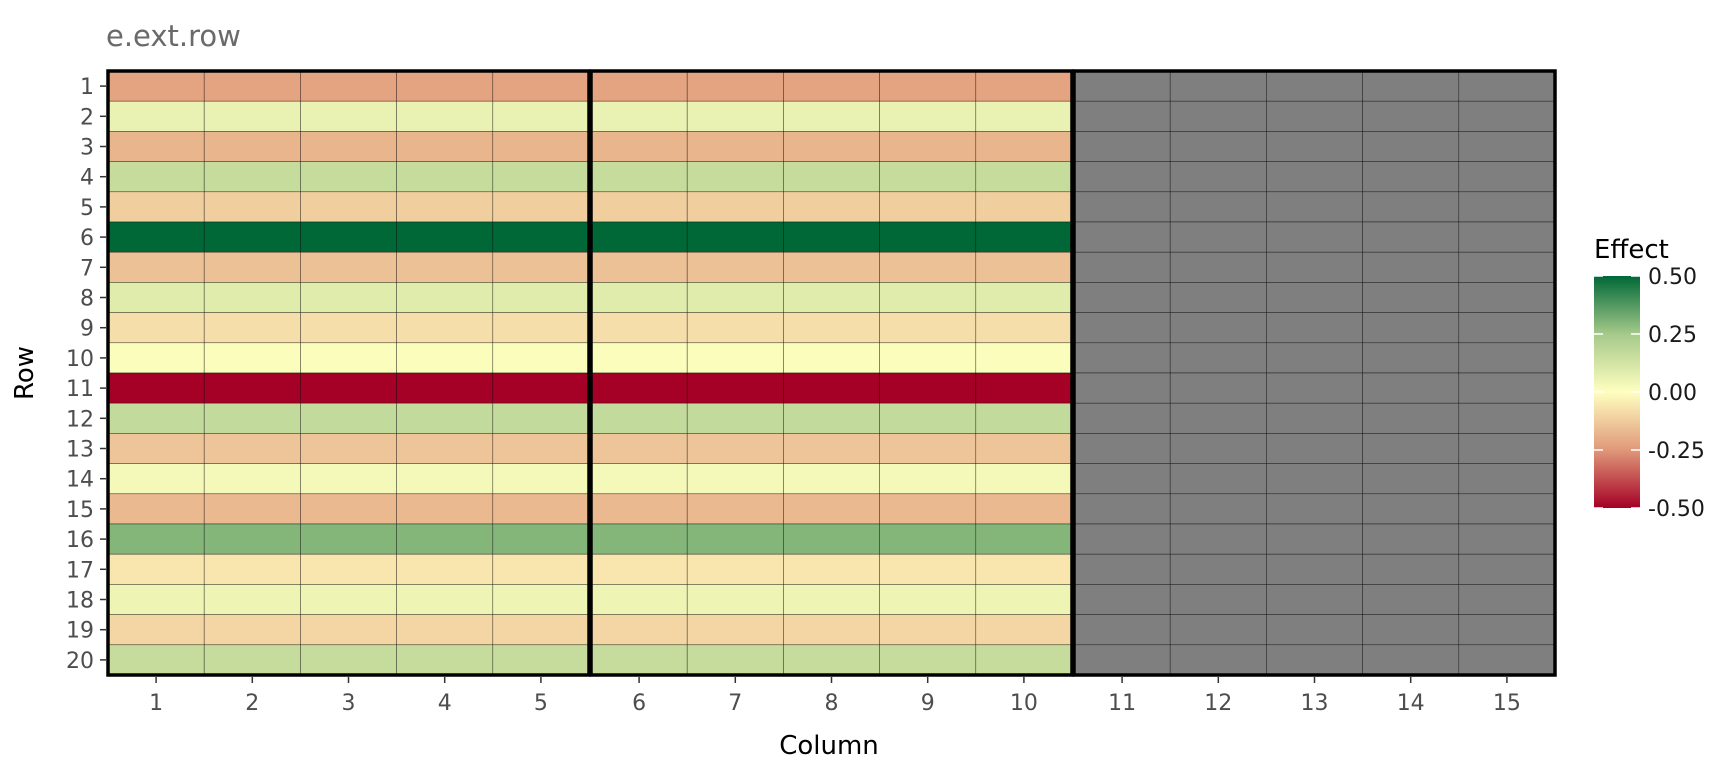 The height and width of the screenshot is (768, 1728). I want to click on heatmap-cell-r20-c13, so click(1314, 660).